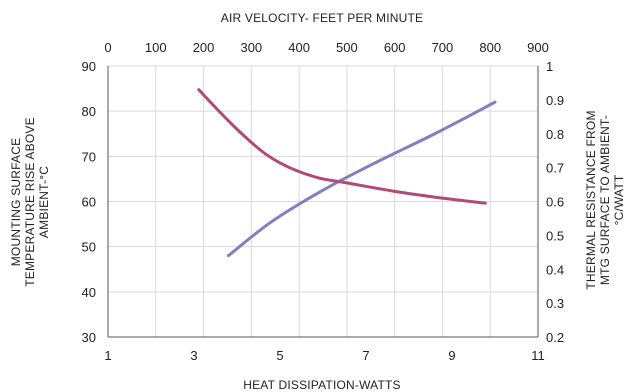  What do you see at coordinates (204, 47) in the screenshot?
I see `top-axis-tick-label: 200` at bounding box center [204, 47].